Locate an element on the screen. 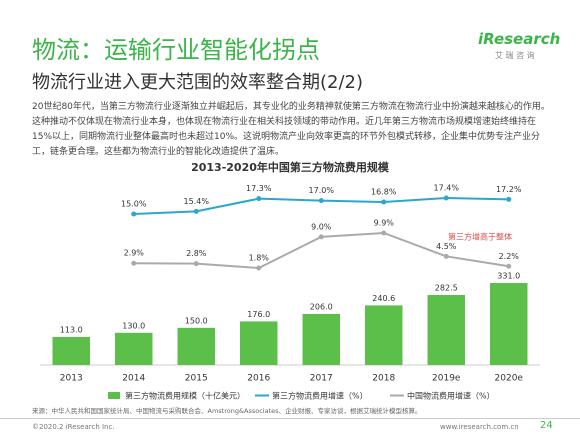 Image resolution: width=580 pixels, height=435 pixels. line-value-label: 9.0% is located at coordinates (321, 226).